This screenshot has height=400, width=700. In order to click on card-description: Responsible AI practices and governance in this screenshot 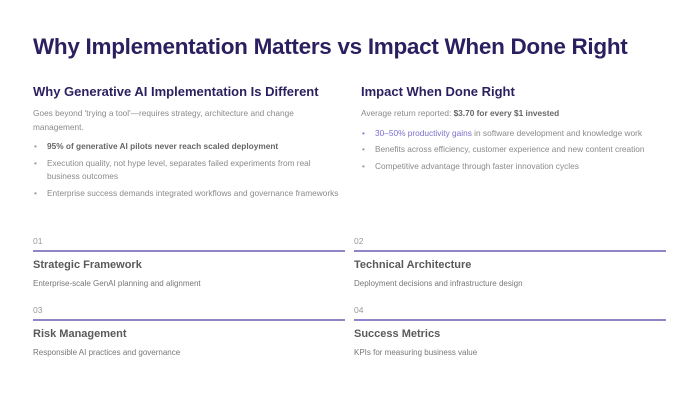, I will do `click(107, 352)`.